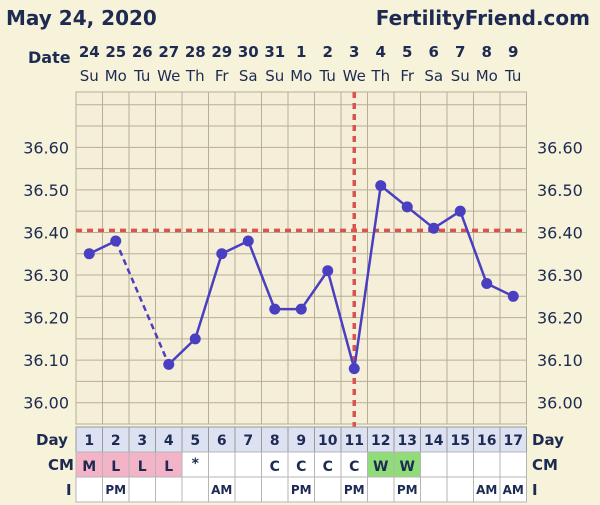 The width and height of the screenshot is (600, 505). I want to click on cycle-day-number: 8, so click(275, 441).